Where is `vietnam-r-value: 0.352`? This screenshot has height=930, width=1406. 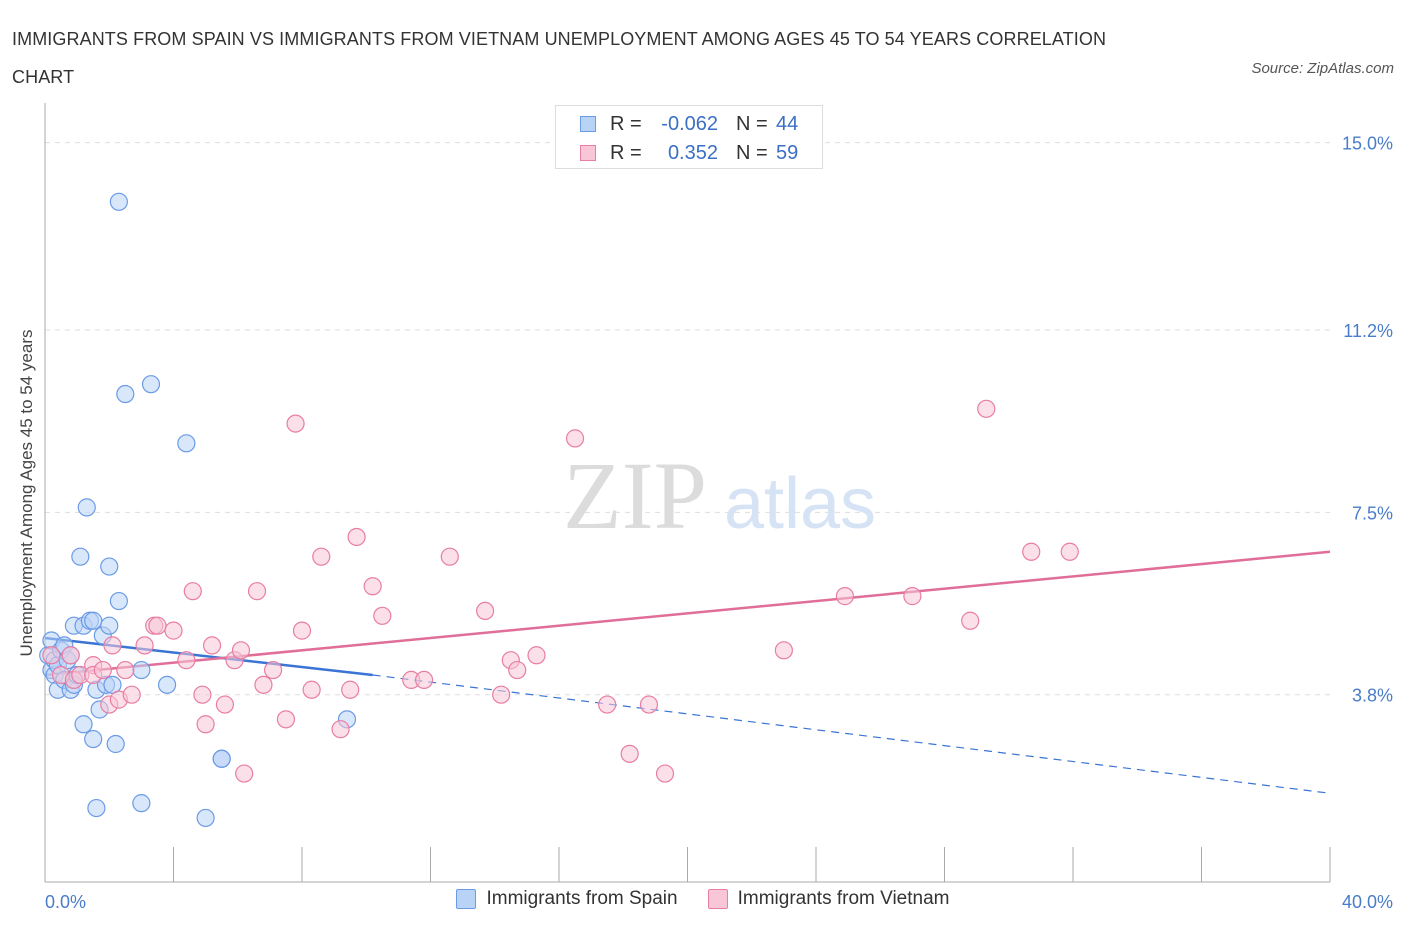
vietnam-r-value: 0.352 is located at coordinates (692, 152).